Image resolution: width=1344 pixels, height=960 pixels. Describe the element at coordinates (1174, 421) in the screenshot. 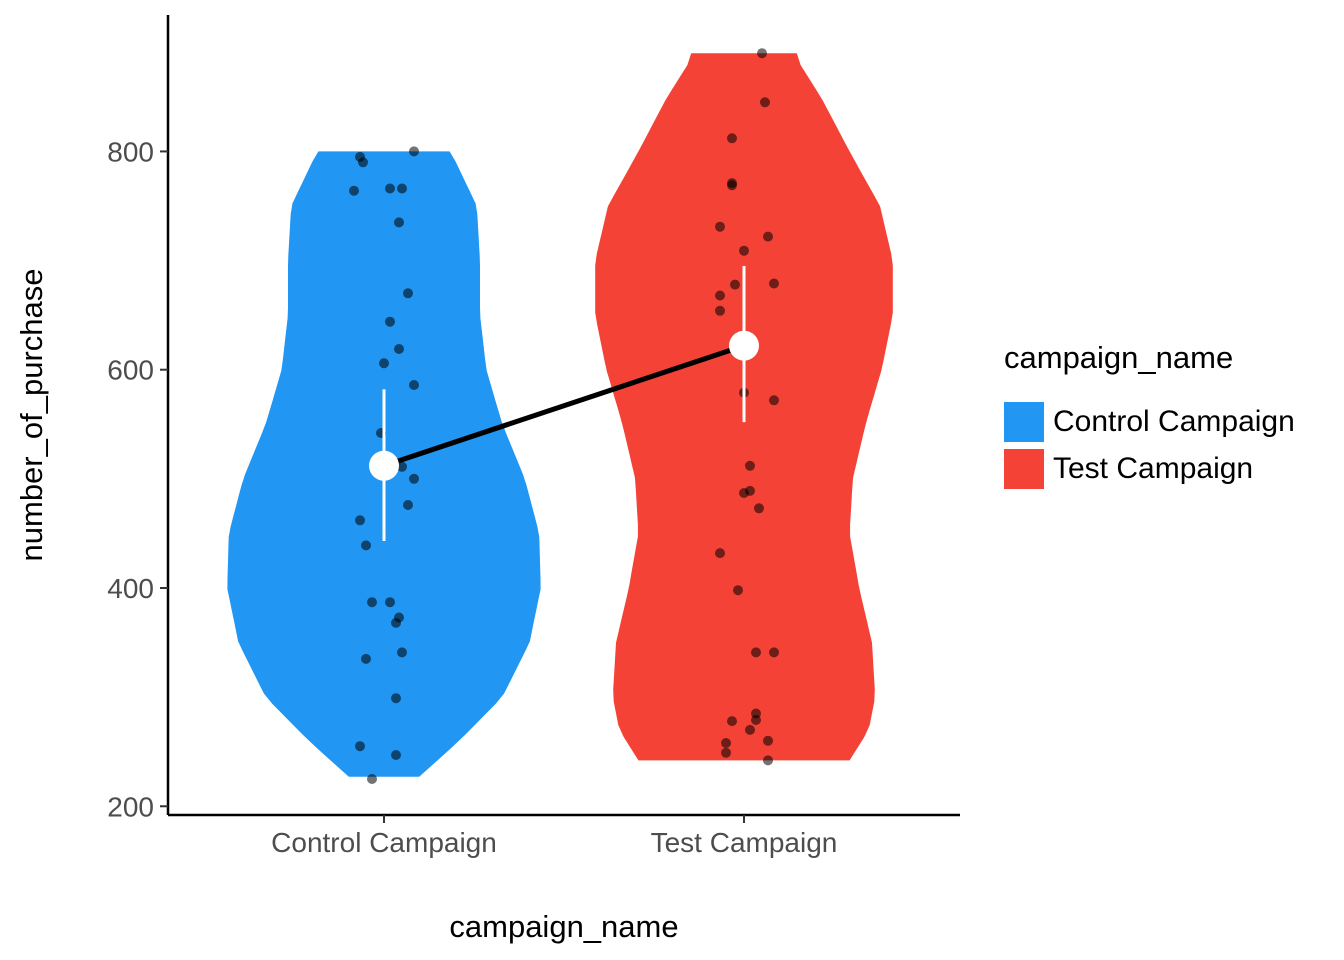

I see `legend-label: Control Campaign` at that location.